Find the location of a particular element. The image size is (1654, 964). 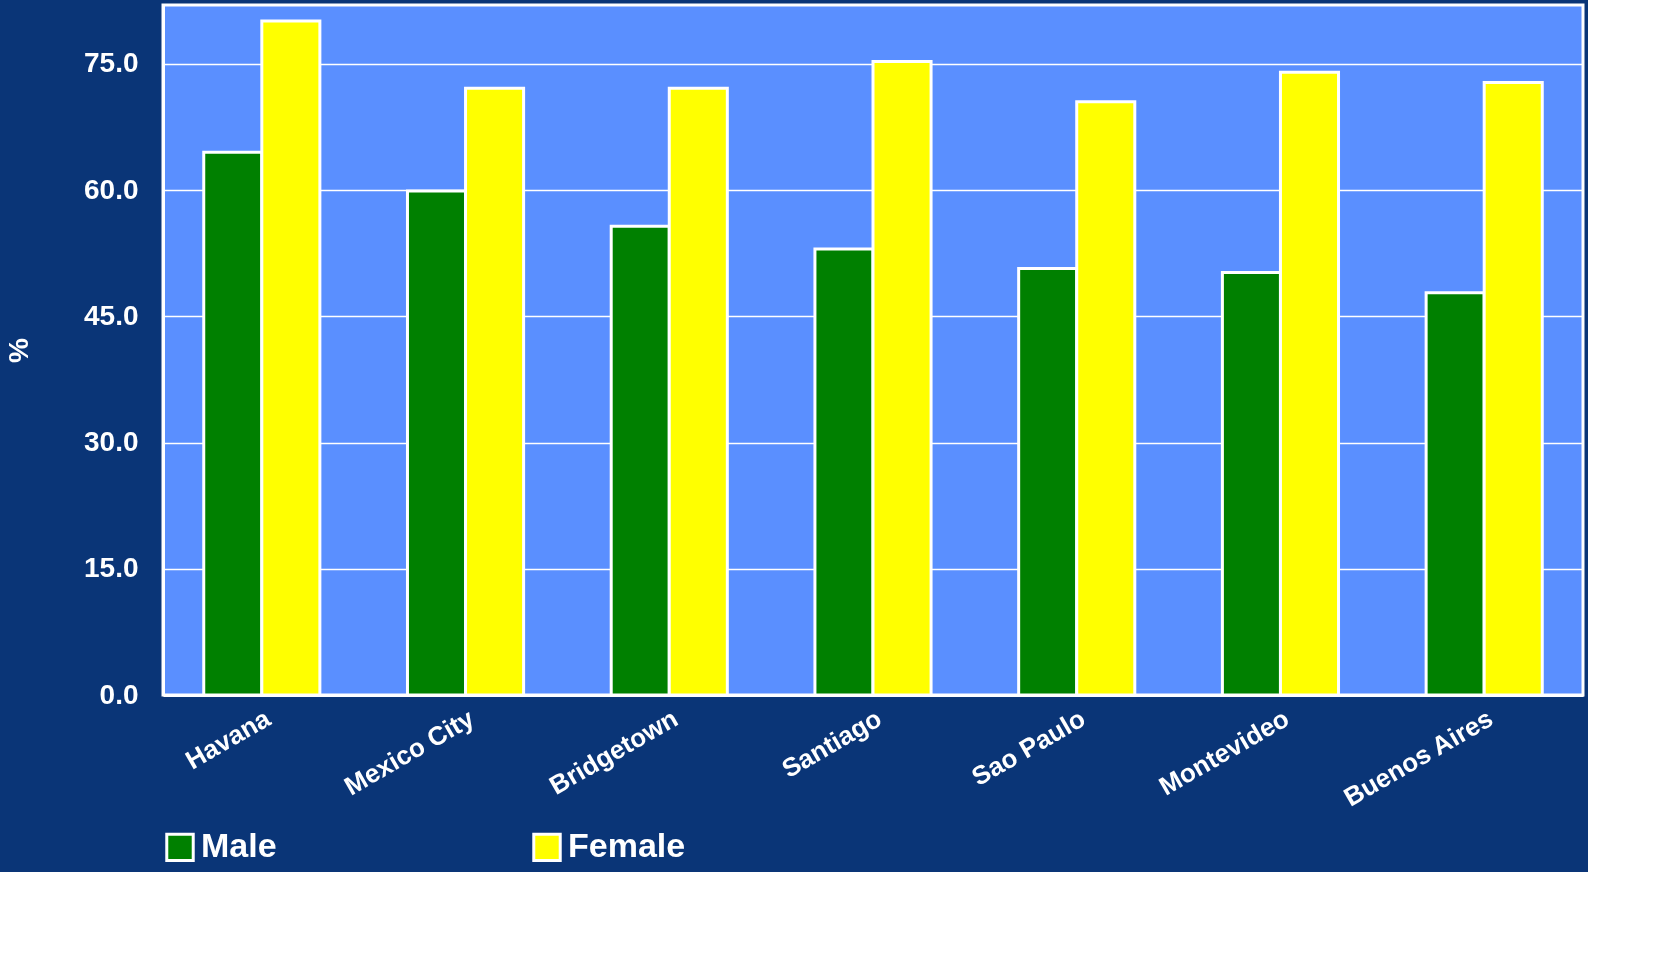

y-tick-label: 30.0 is located at coordinates (111, 442).